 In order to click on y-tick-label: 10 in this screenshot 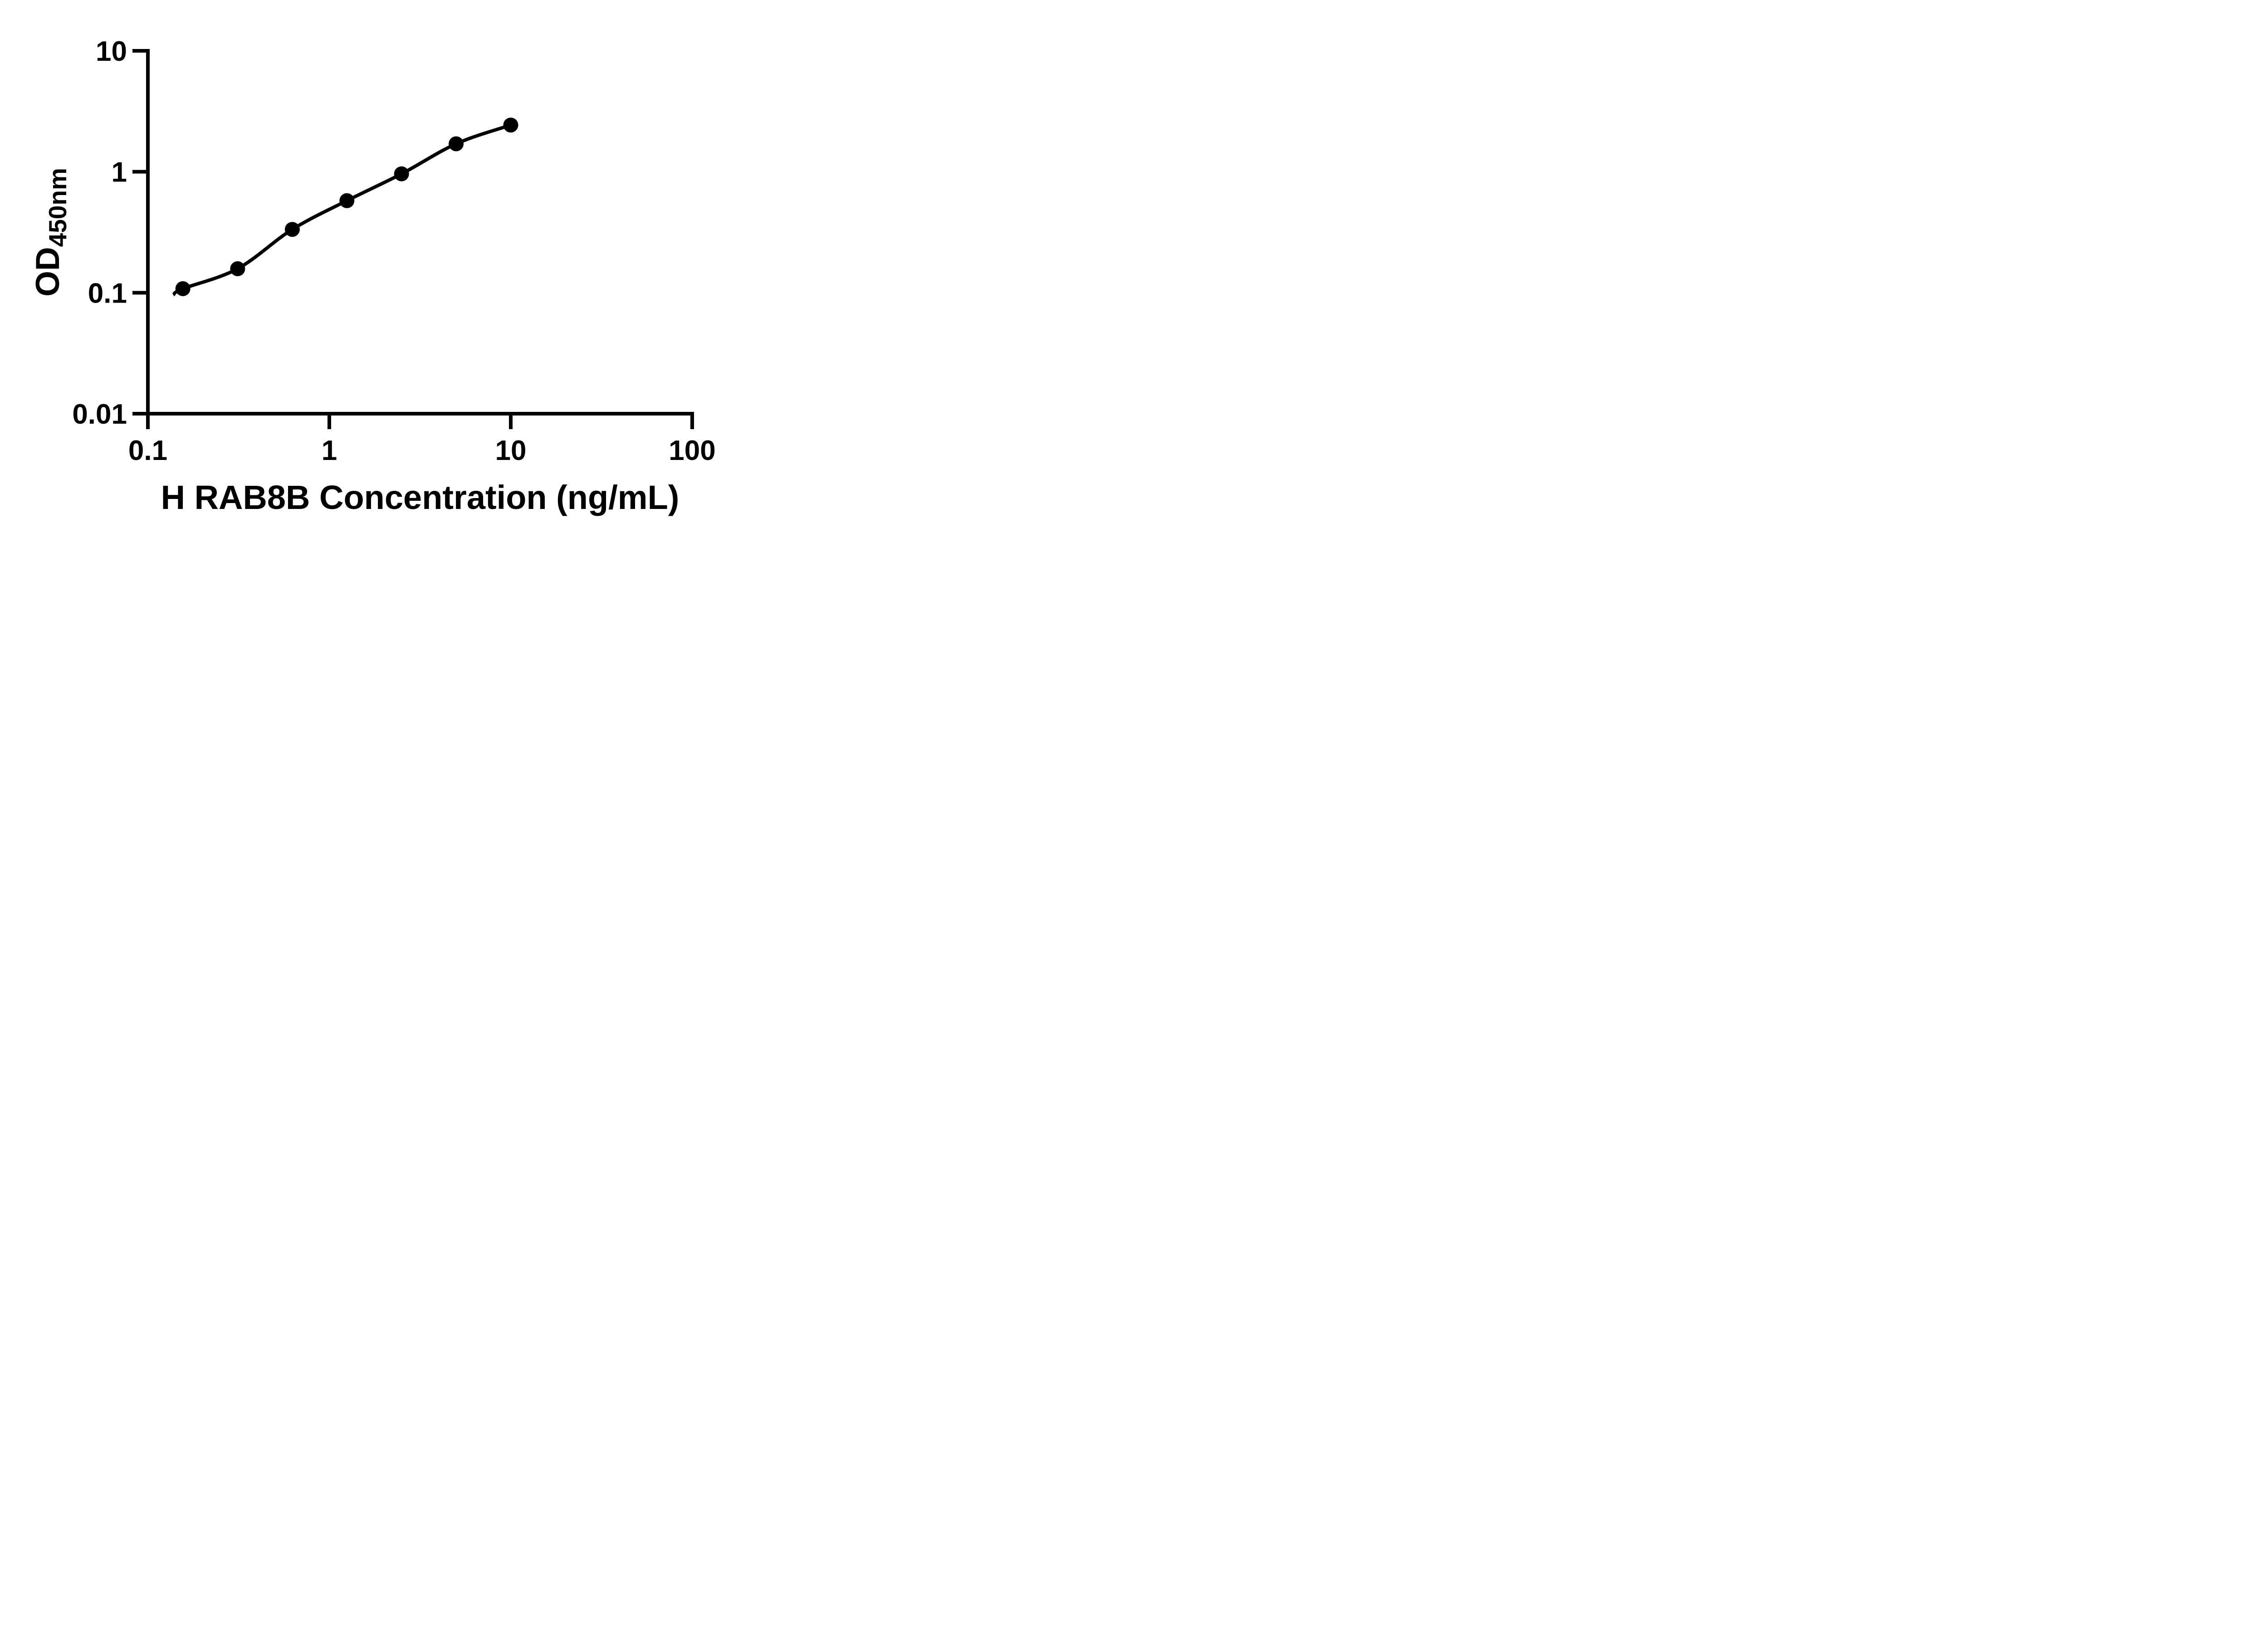, I will do `click(112, 51)`.